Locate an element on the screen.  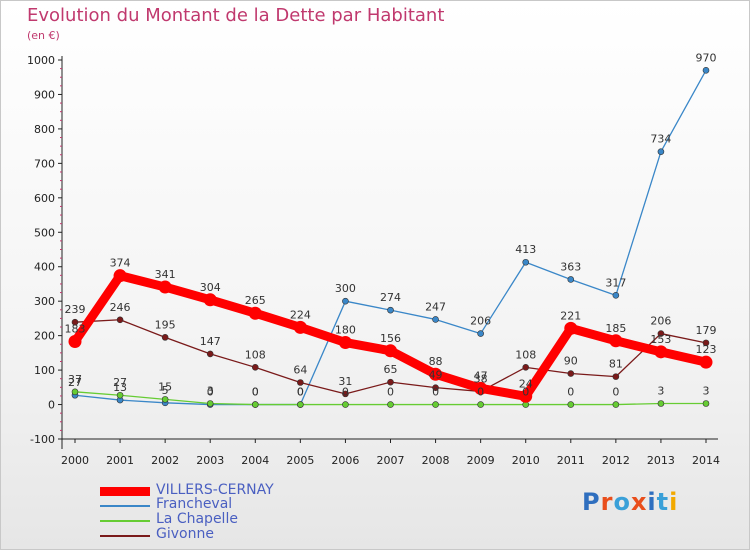
x-tick-label: 2005 is located at coordinates (300, 460).